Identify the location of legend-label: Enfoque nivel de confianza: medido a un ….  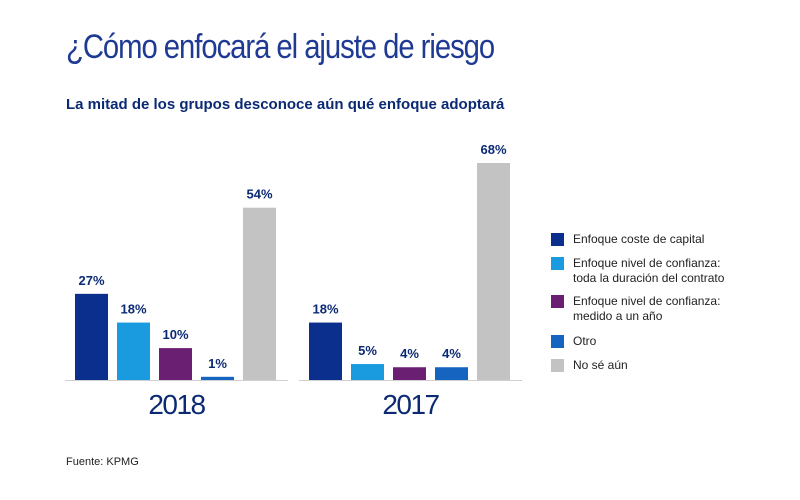
(647, 308).